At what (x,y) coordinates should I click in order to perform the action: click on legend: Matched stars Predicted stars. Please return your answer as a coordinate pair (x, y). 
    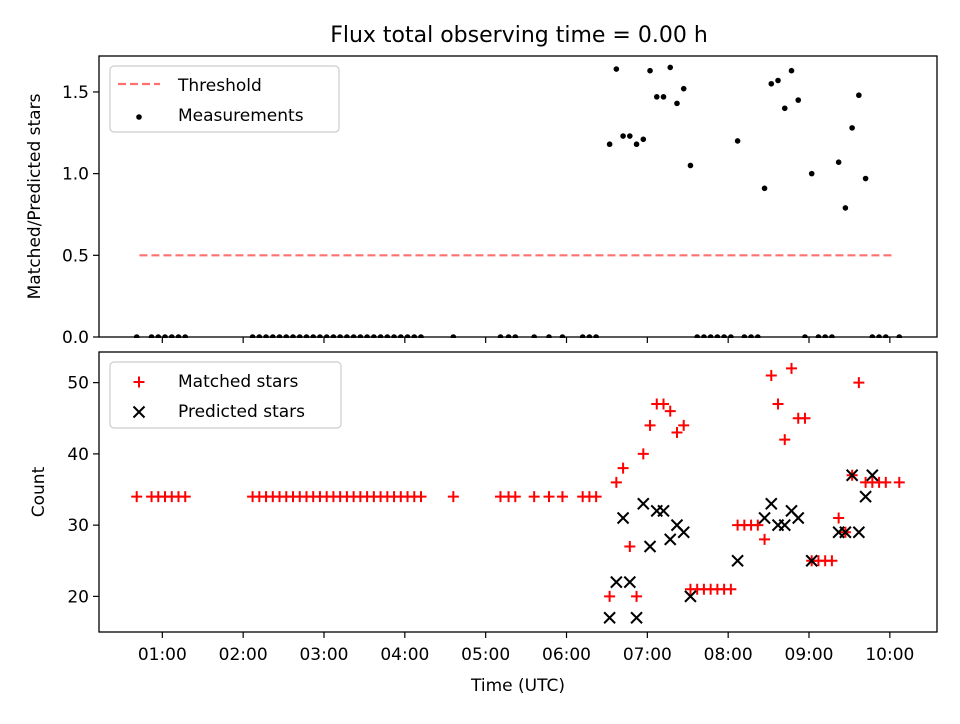
    Looking at the image, I should click on (225, 395).